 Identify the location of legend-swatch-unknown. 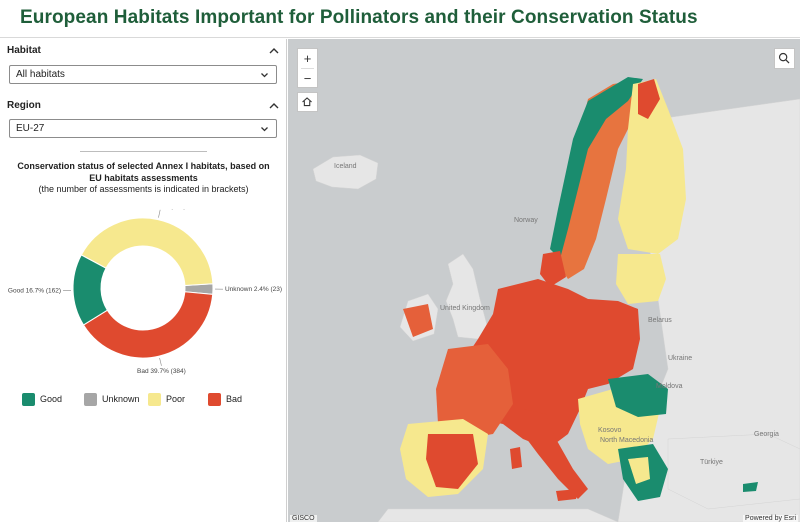
(90, 399).